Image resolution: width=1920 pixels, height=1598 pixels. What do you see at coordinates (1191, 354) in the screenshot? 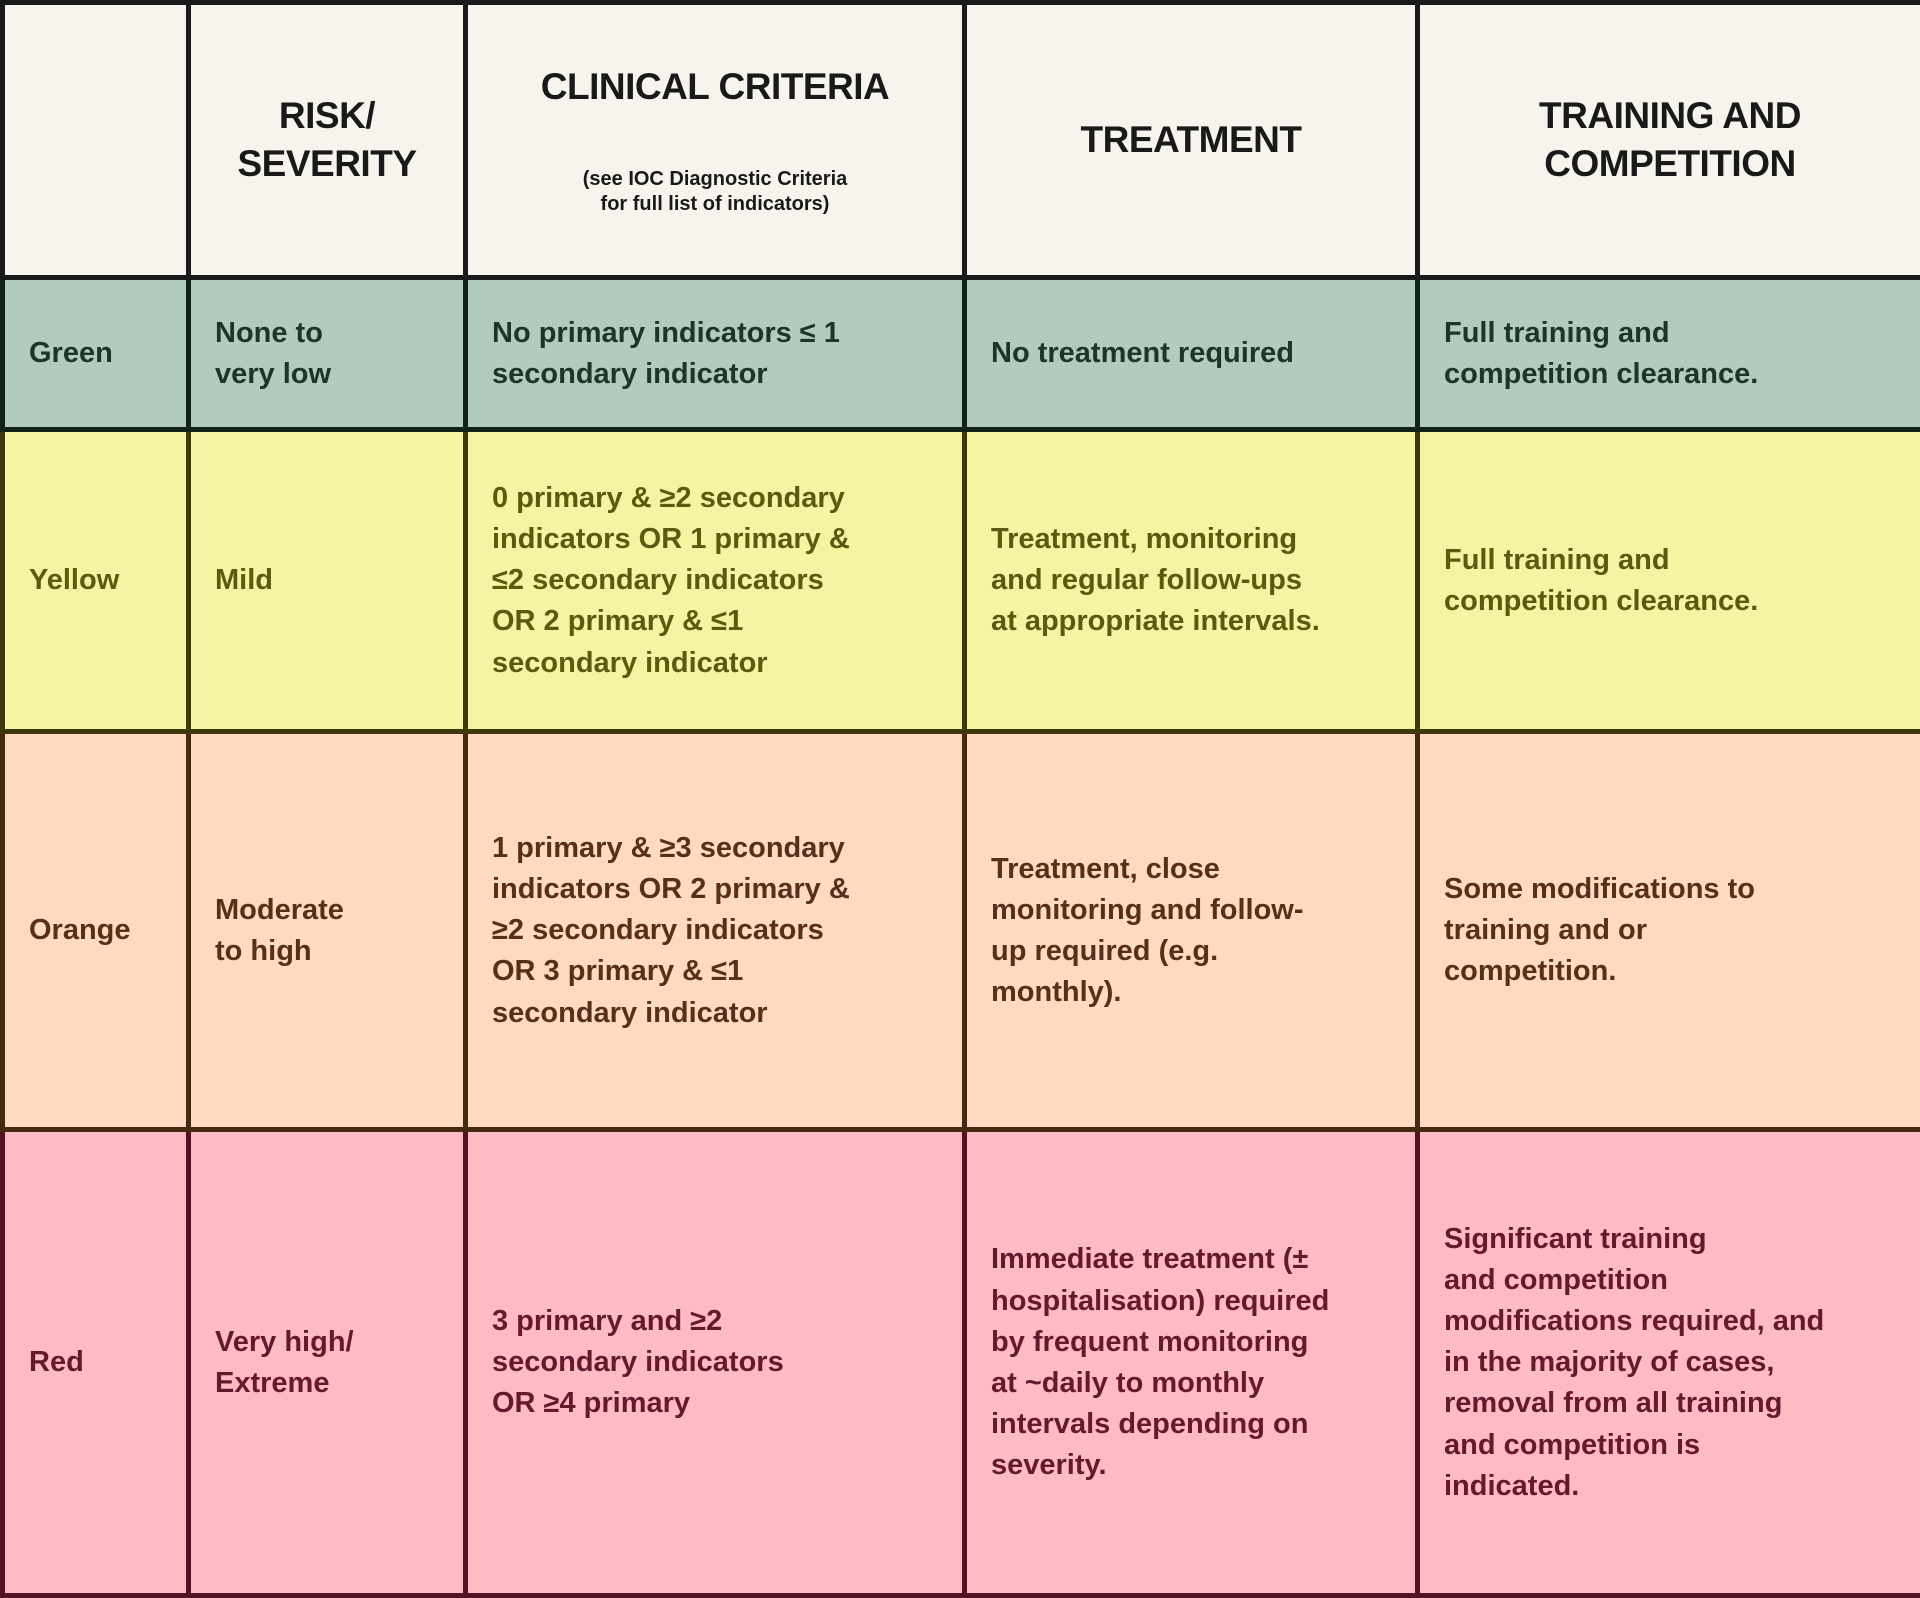
I see `row-green-treatment: No treatment required` at bounding box center [1191, 354].